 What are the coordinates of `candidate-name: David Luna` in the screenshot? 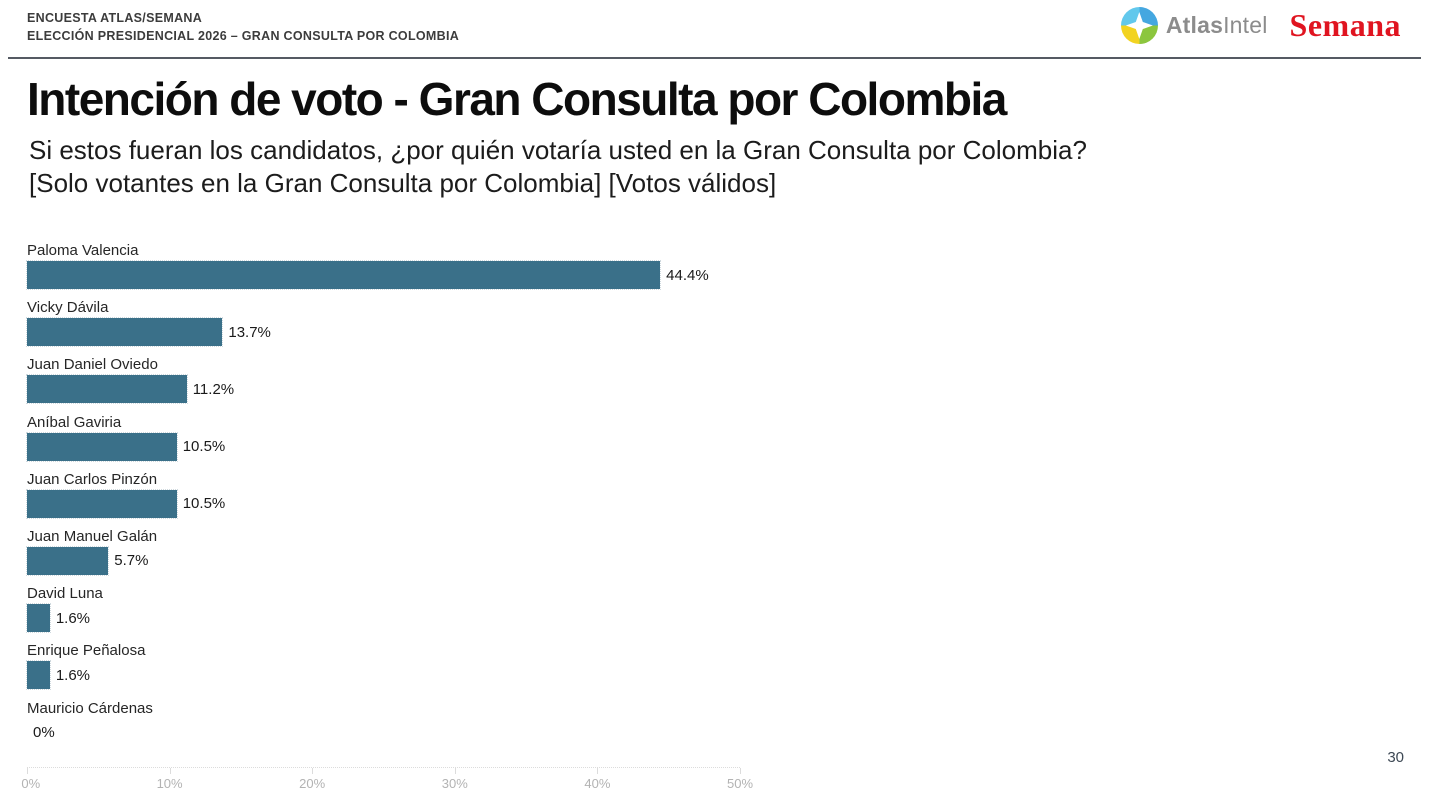 It's located at (65, 594).